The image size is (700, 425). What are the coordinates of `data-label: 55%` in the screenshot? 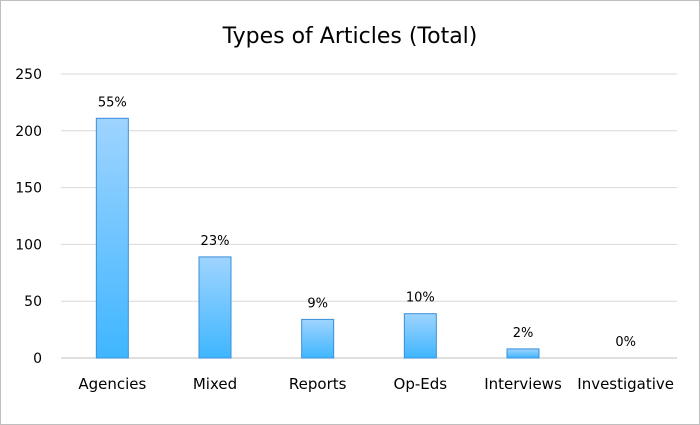 It's located at (112, 102).